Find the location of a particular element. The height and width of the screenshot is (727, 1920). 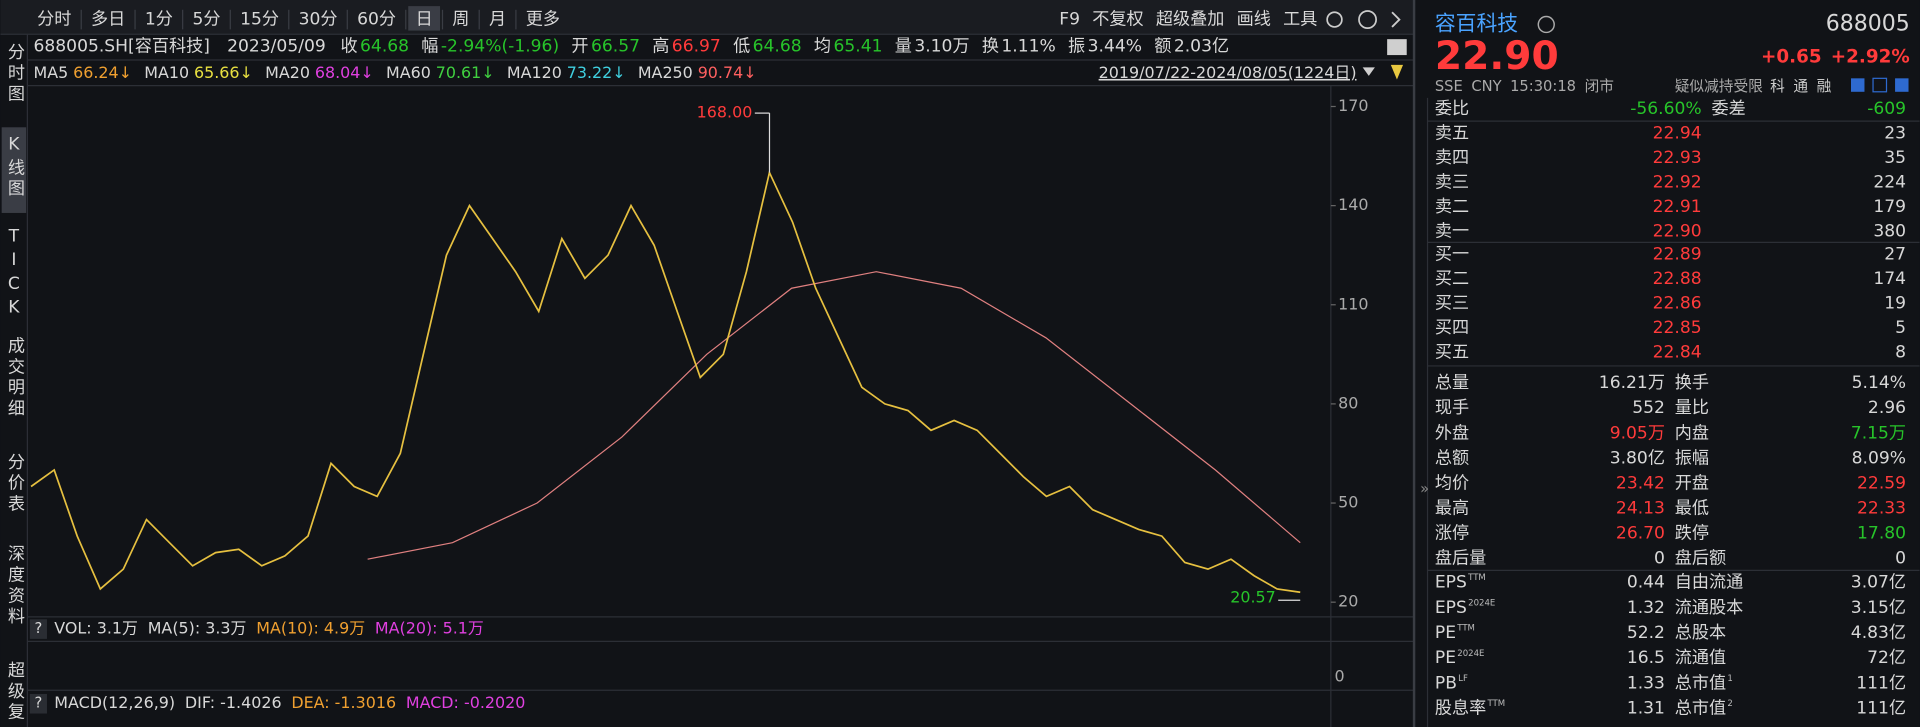

ob-price: 22.91 is located at coordinates (1677, 207).